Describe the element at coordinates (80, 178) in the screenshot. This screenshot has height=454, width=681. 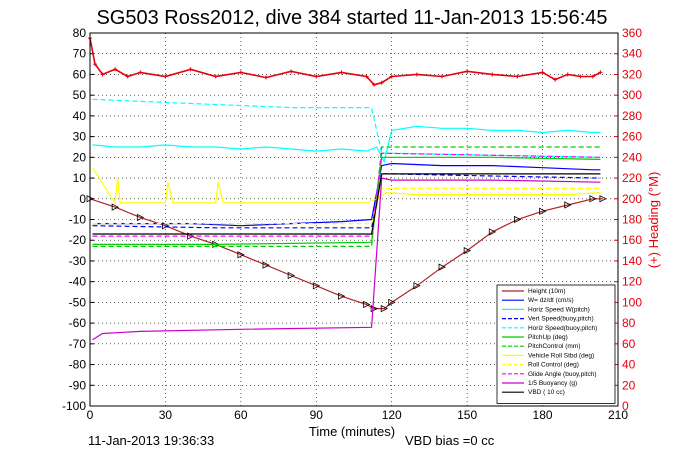
I see `y-left-tick-label: 10` at that location.